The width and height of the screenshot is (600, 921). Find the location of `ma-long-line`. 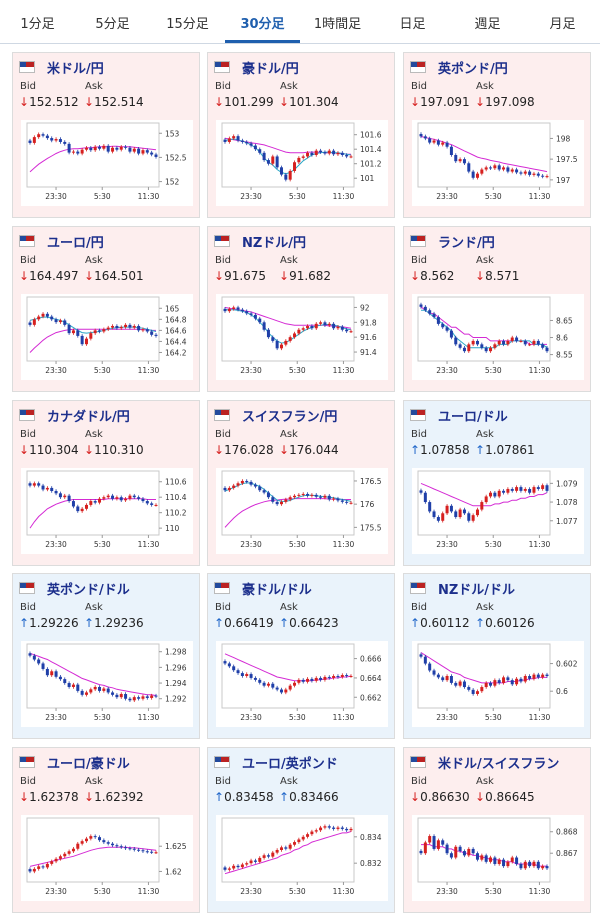

ma-long-line is located at coordinates (93, 674).